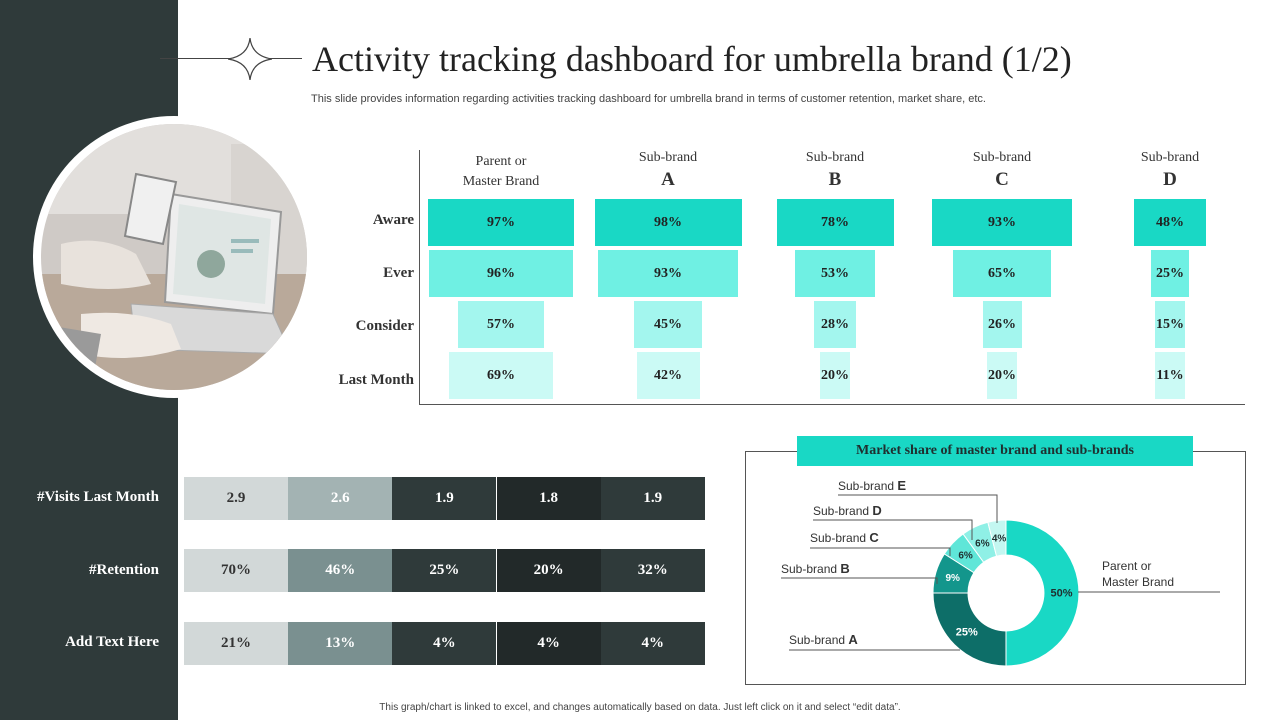 Image resolution: width=1280 pixels, height=720 pixels. What do you see at coordinates (250, 59) in the screenshot?
I see `sparkle-icon` at bounding box center [250, 59].